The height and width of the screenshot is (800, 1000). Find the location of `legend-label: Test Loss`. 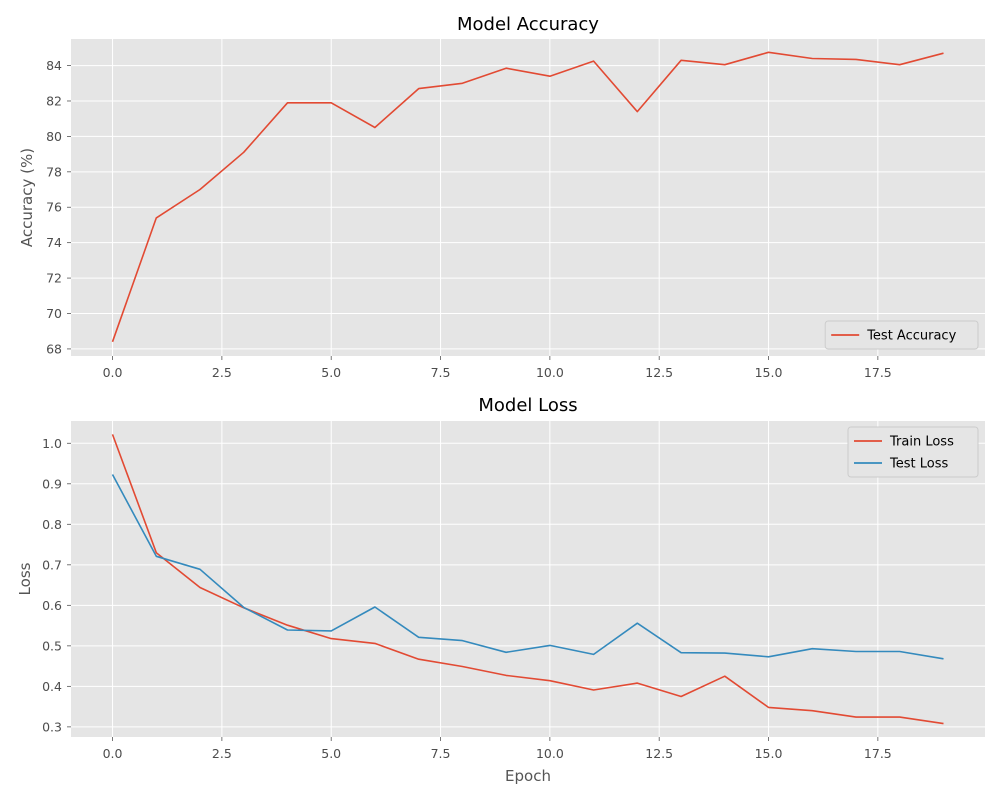

legend-label: Test Loss is located at coordinates (918, 464).